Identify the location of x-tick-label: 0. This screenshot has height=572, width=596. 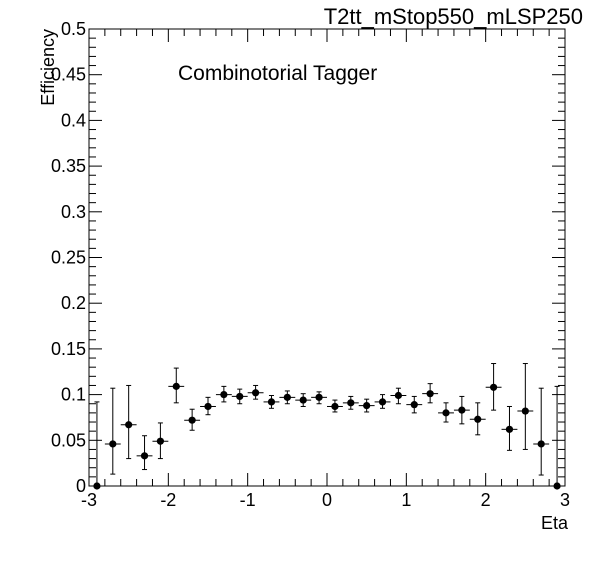
(327, 500).